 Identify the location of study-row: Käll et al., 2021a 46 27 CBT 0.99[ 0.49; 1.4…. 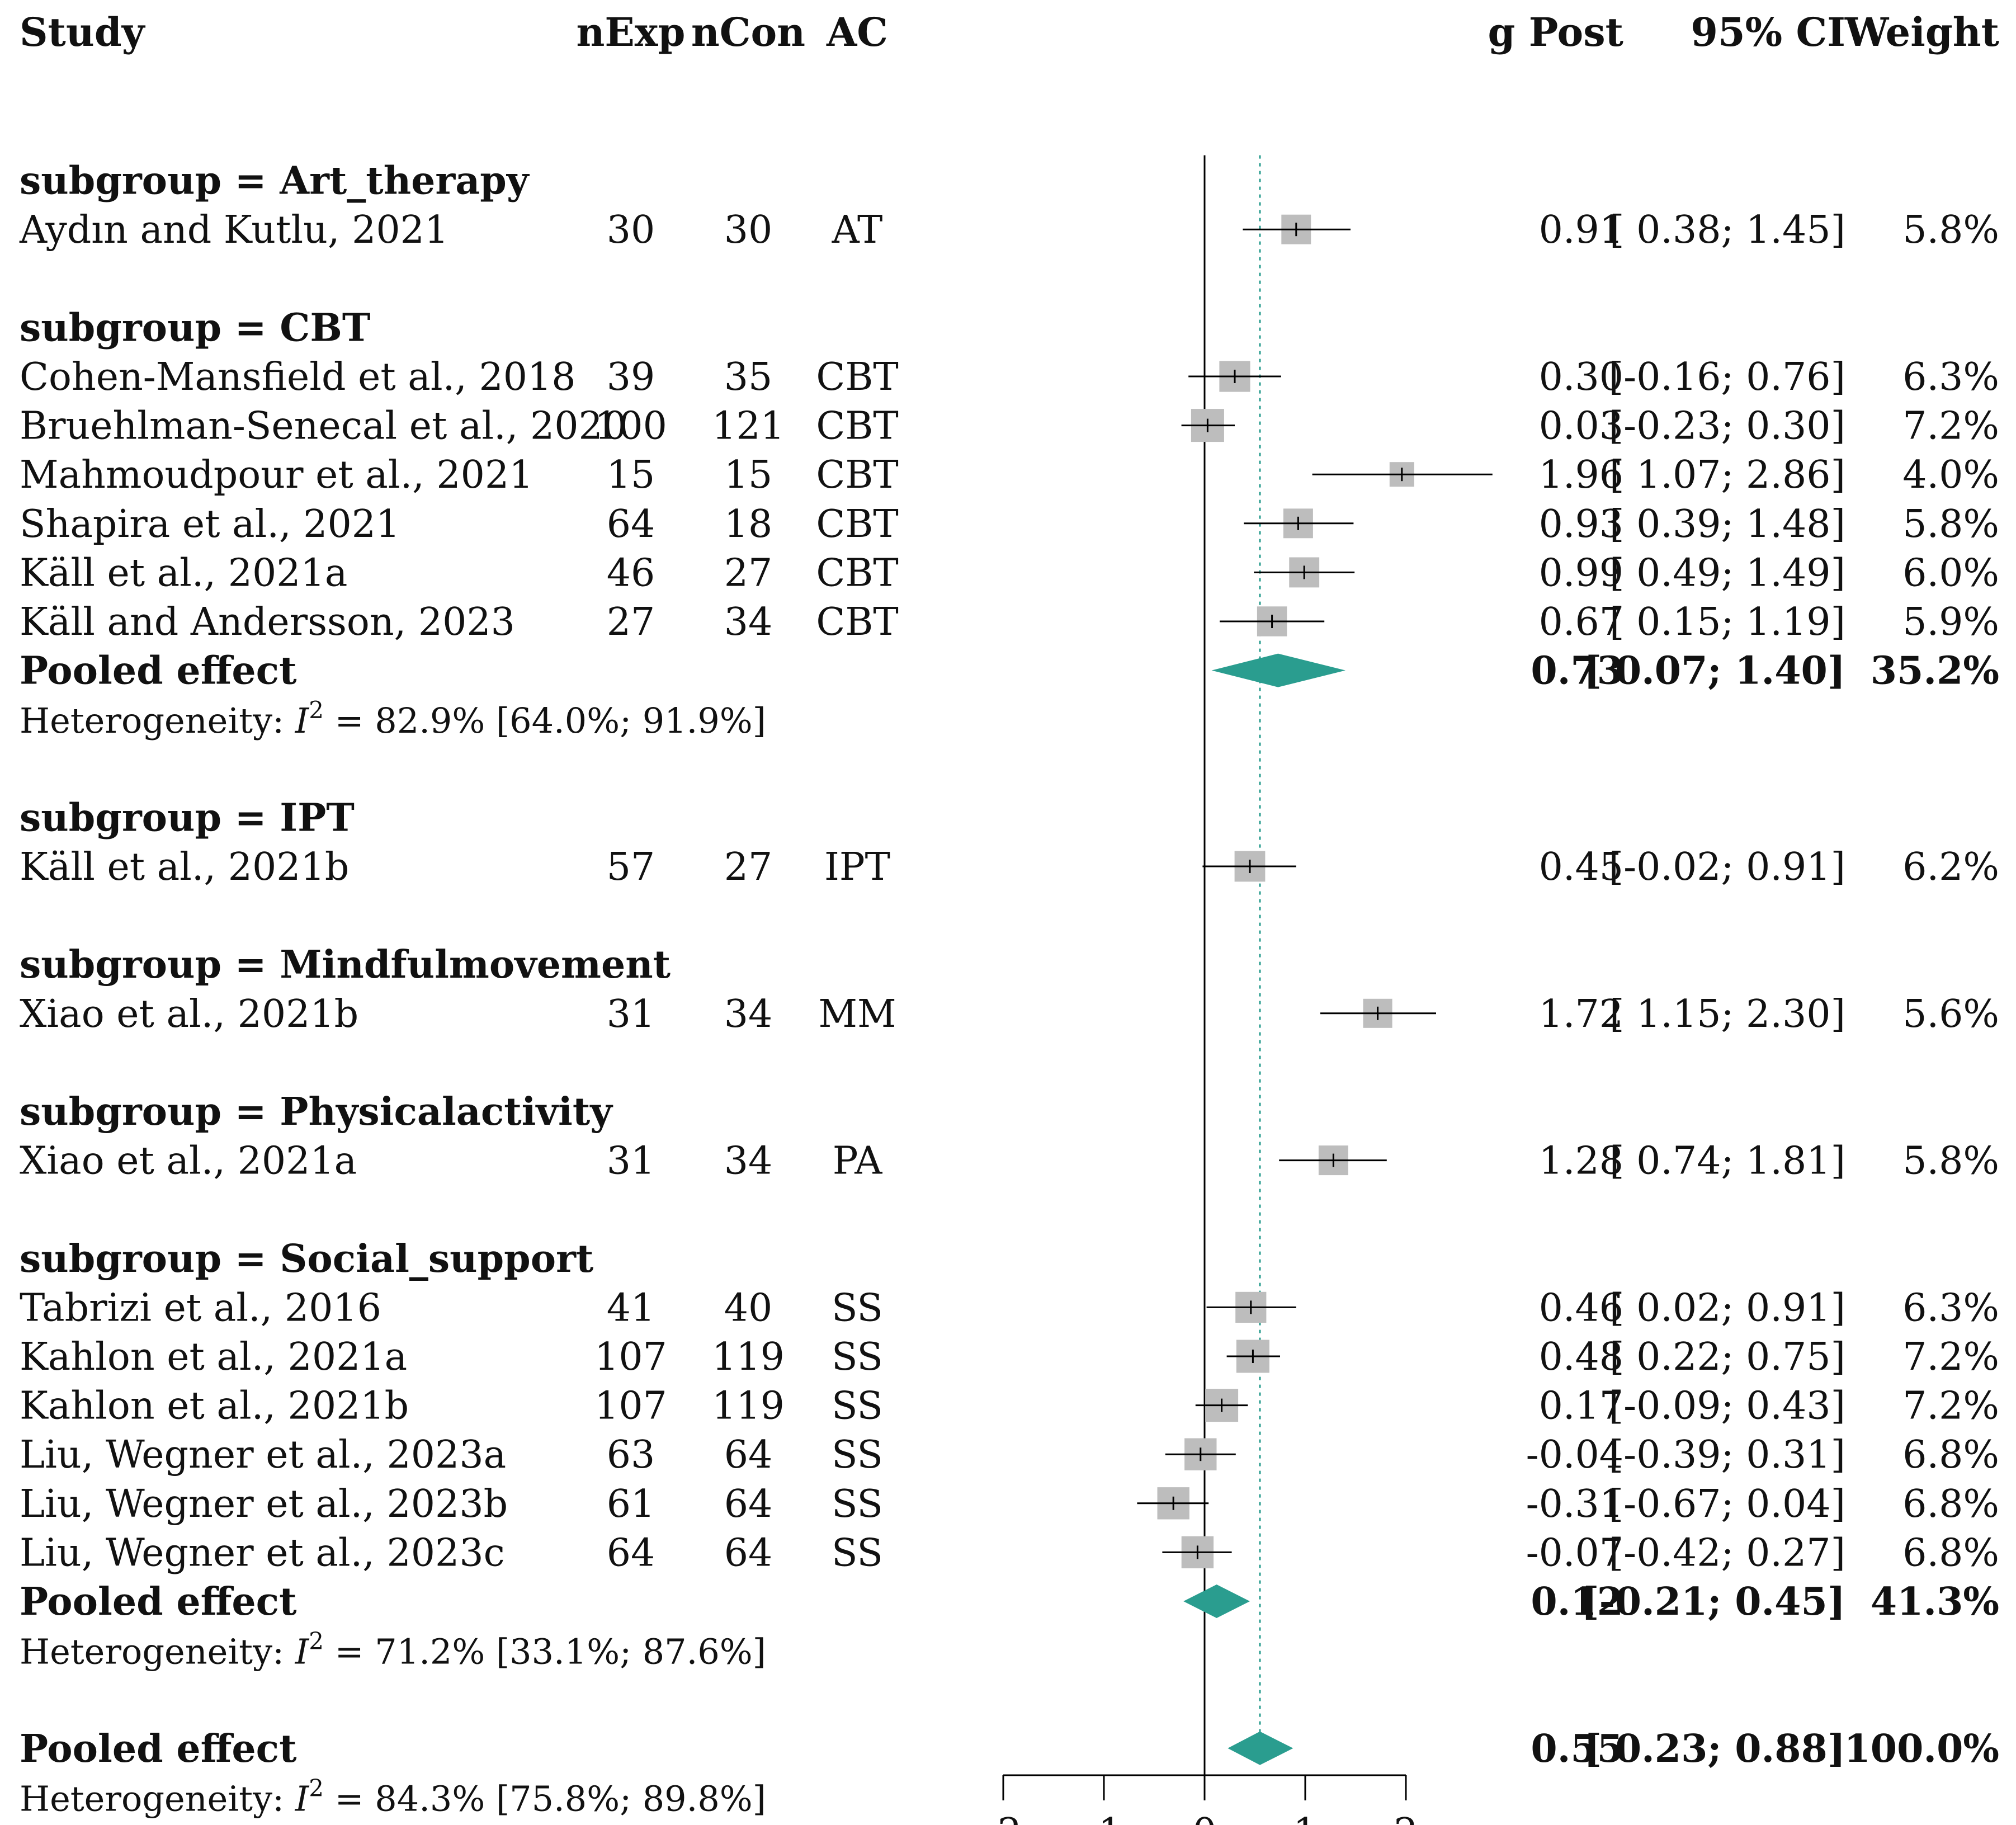
(1010, 573).